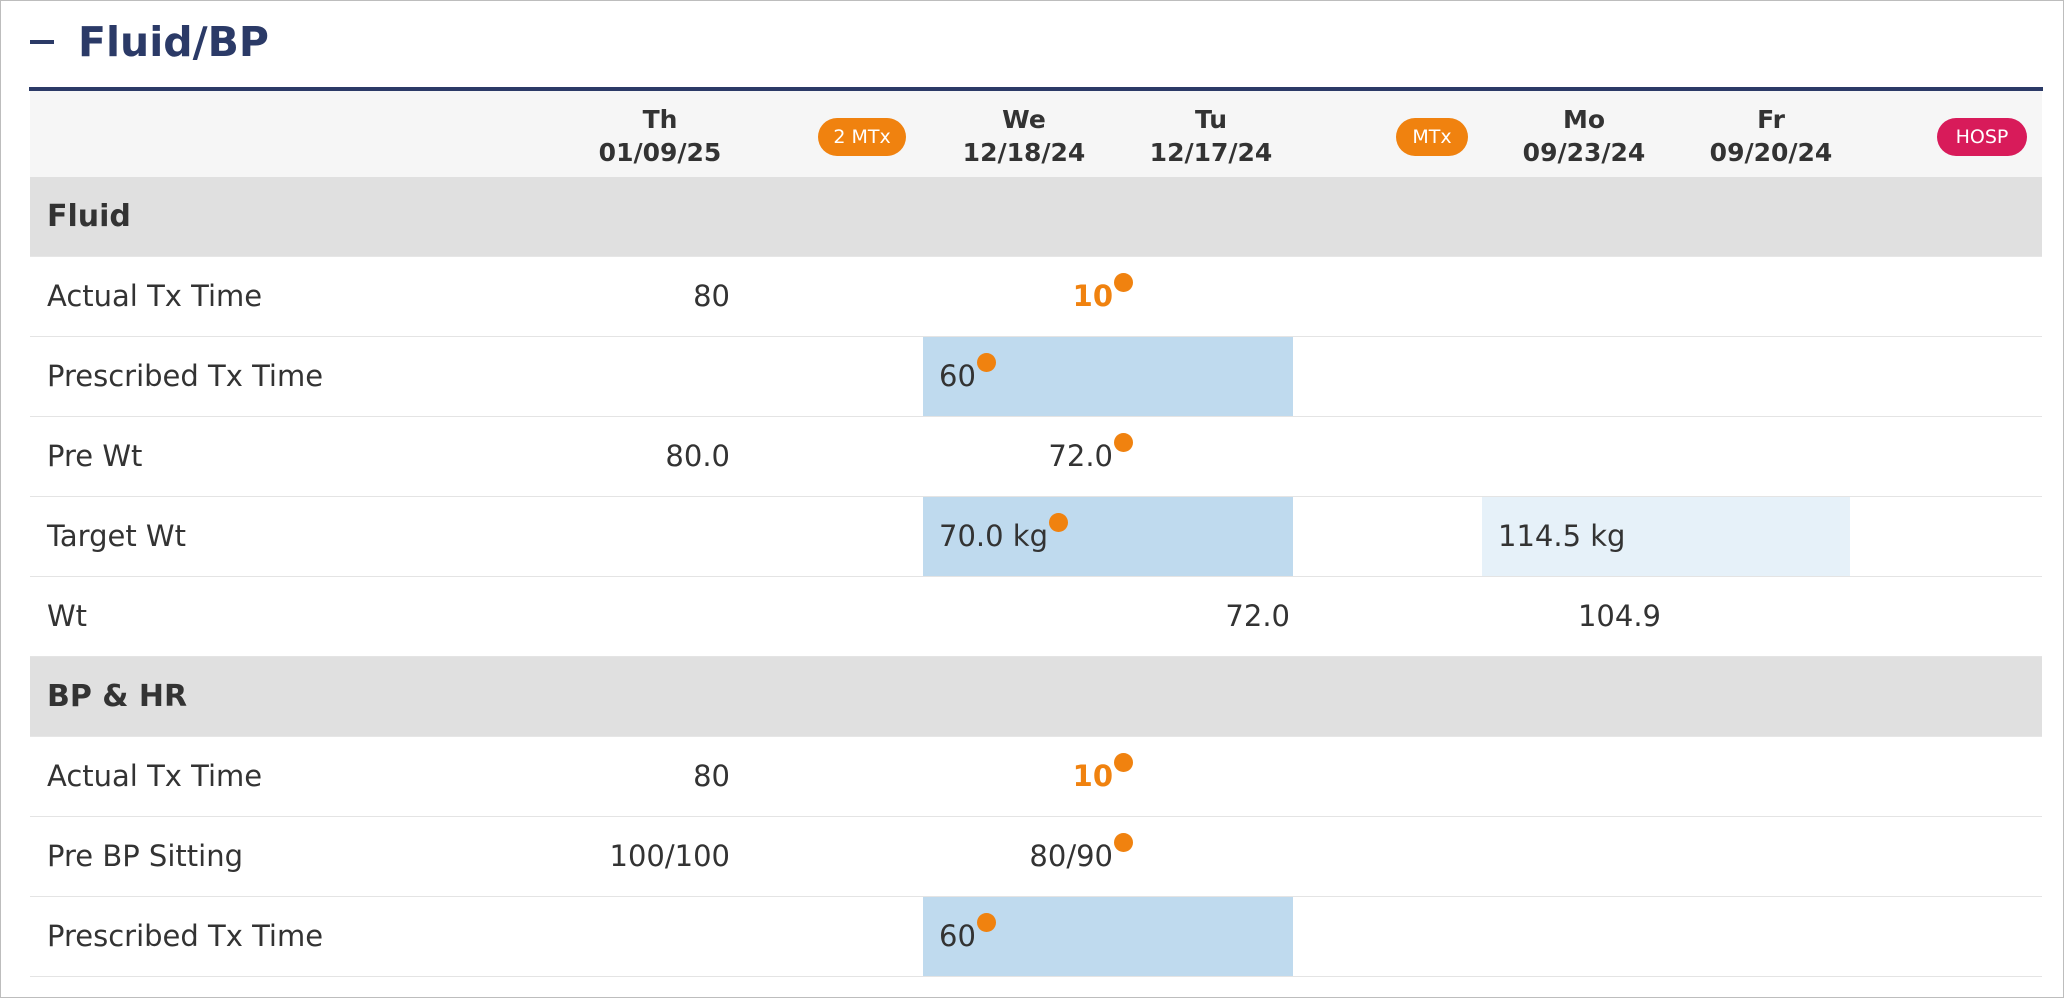 This screenshot has height=998, width=2064. Describe the element at coordinates (1024, 119) in the screenshot. I see `column-day: We` at that location.